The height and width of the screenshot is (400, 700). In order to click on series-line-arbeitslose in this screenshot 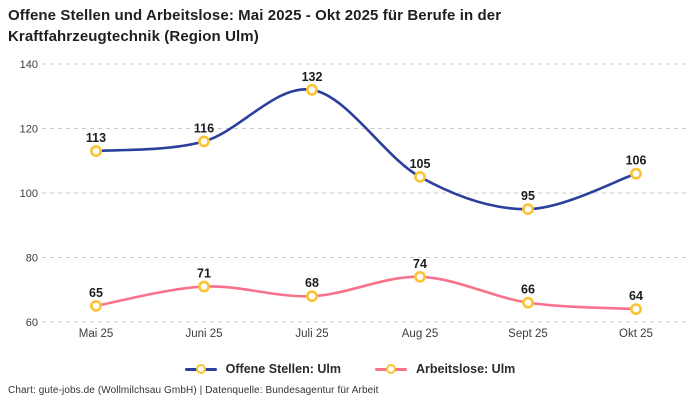, I will do `click(366, 293)`.